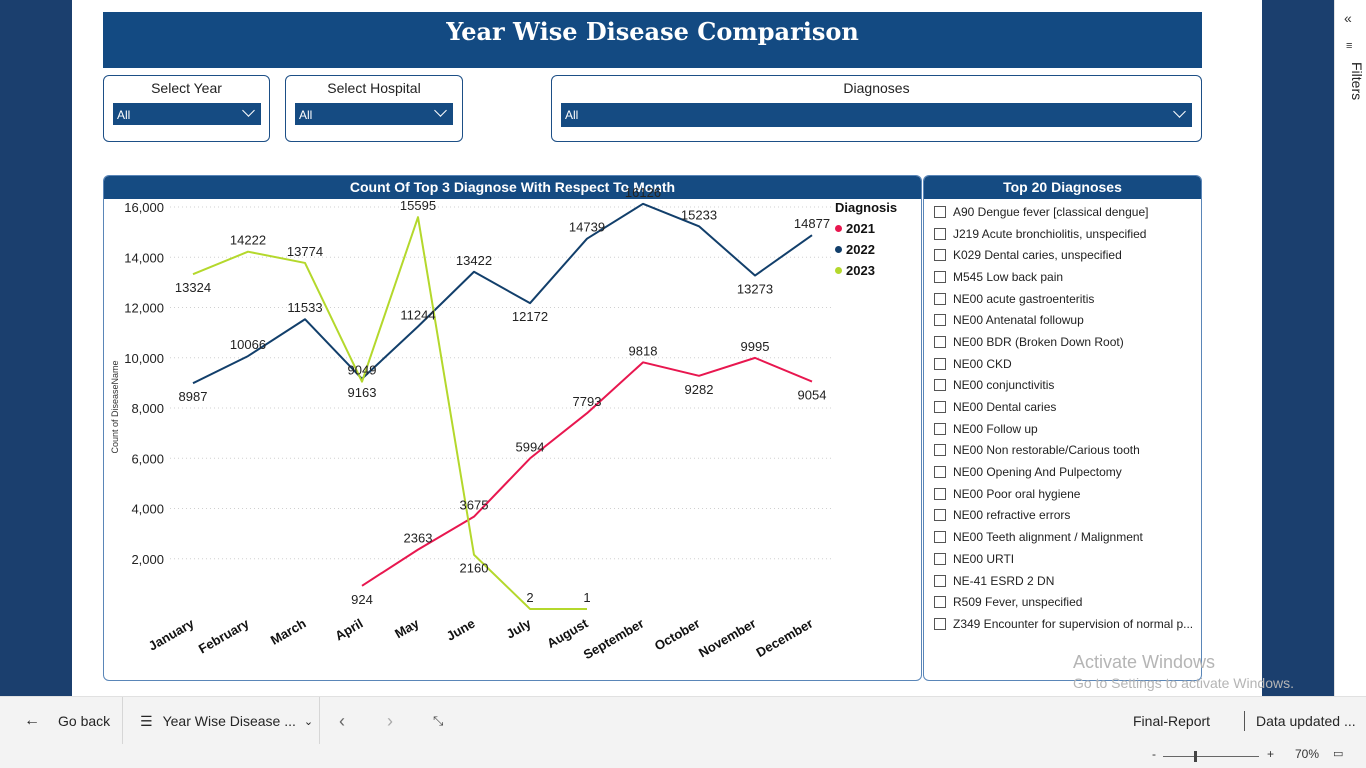 This screenshot has height=768, width=1366. What do you see at coordinates (1066, 386) in the screenshot?
I see `diagnosis-item: NE00 conjunctivitis` at bounding box center [1066, 386].